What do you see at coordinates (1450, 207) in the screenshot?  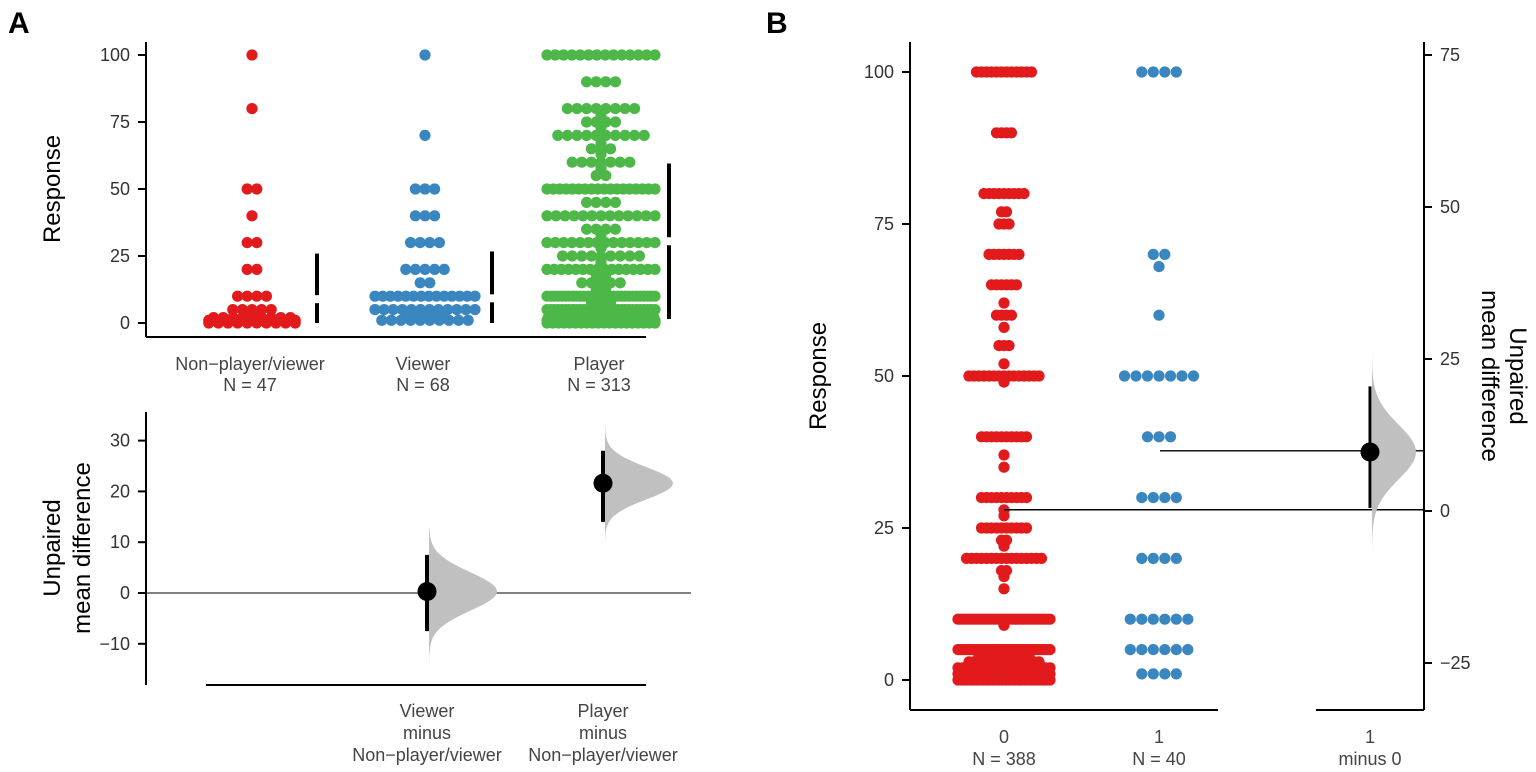 I see `panel-b-right-ytick-label: 50` at bounding box center [1450, 207].